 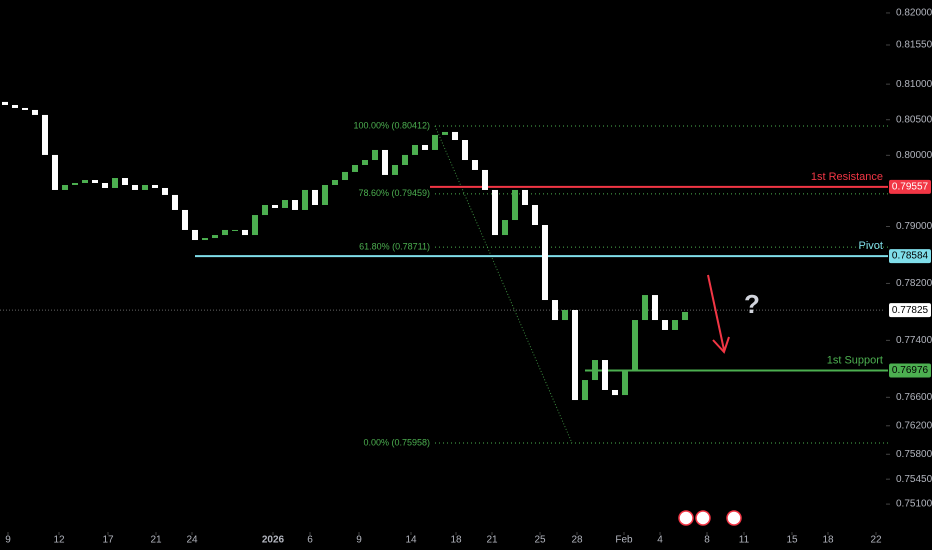 I want to click on fib-trend-line, so click(x=503, y=284).